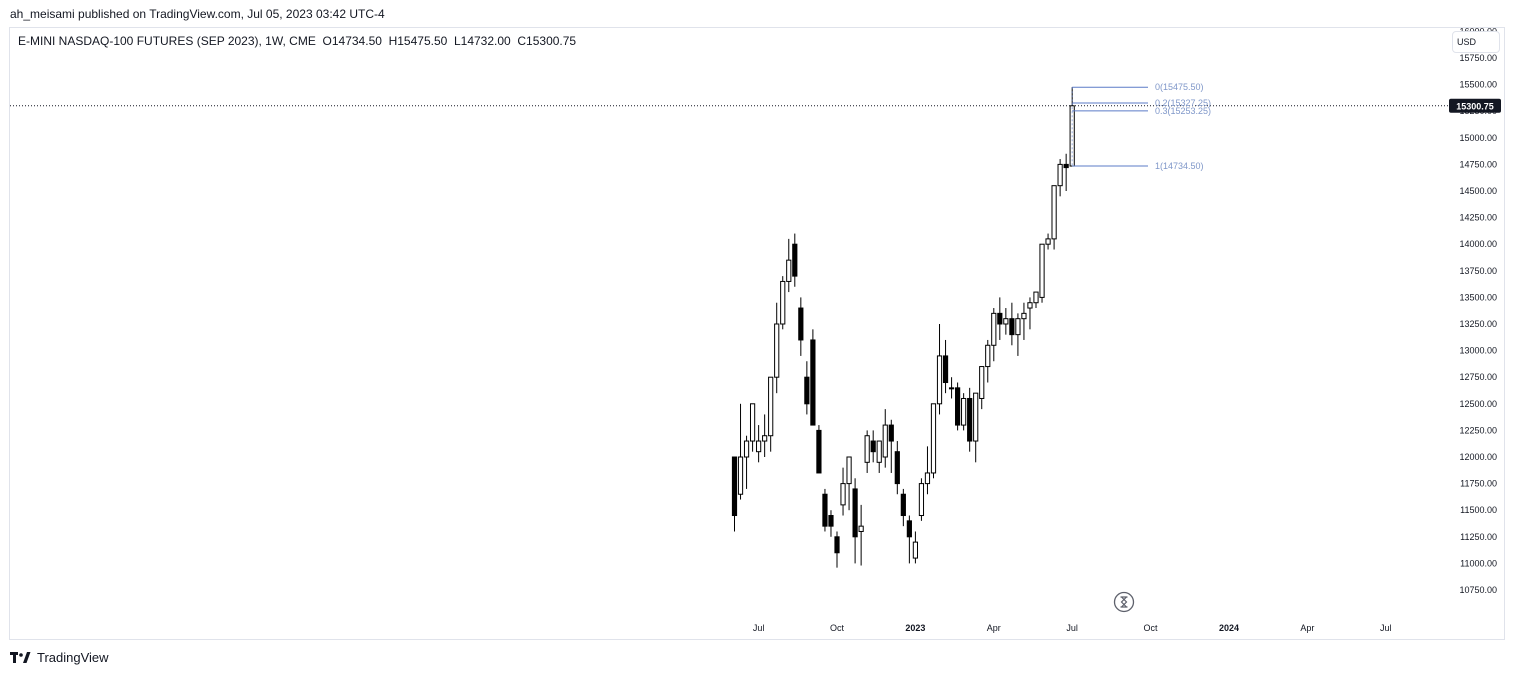  What do you see at coordinates (1478, 430) in the screenshot?
I see `y-tick-label: 12250.00` at bounding box center [1478, 430].